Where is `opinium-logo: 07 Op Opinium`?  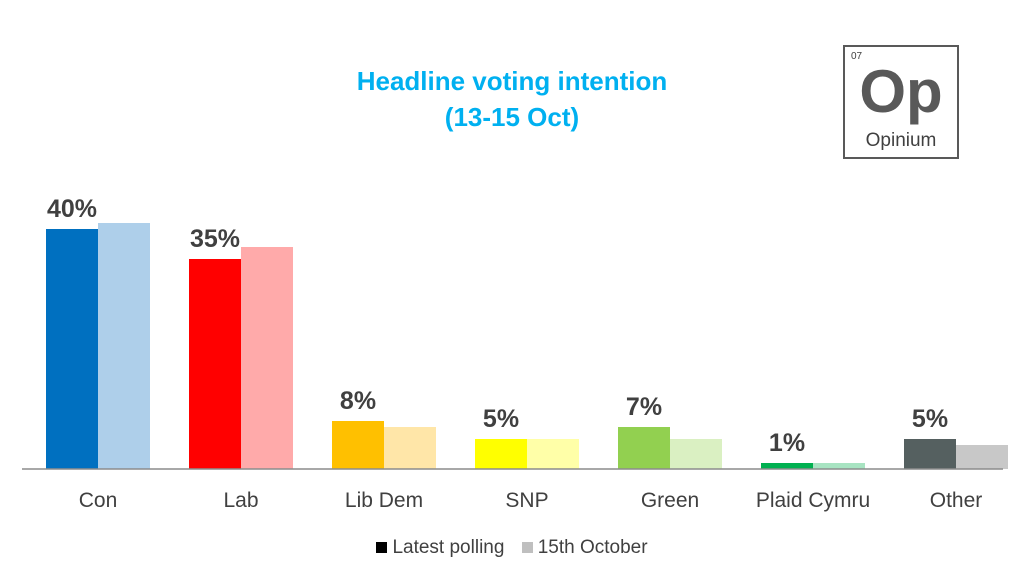
opinium-logo: 07 Op Opinium is located at coordinates (901, 102).